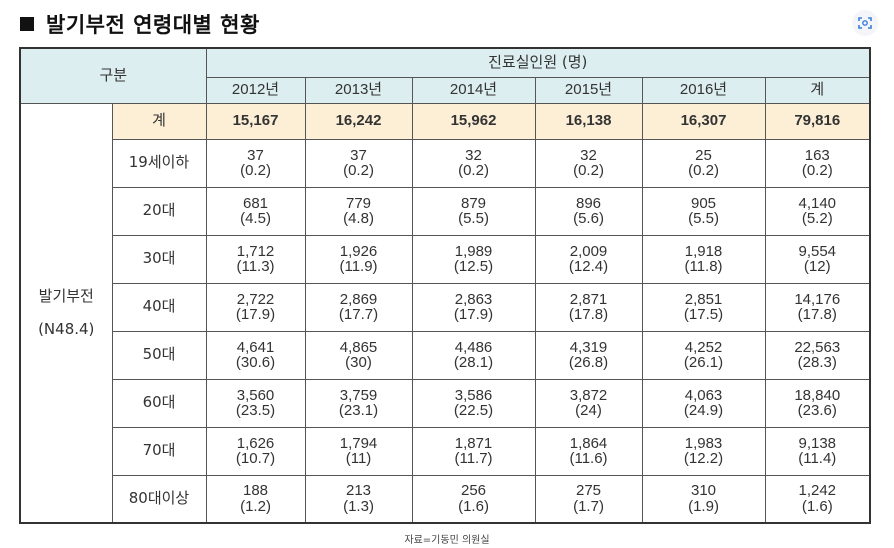  What do you see at coordinates (703, 458) in the screenshot?
I see `percent-share: (12.2)` at bounding box center [703, 458].